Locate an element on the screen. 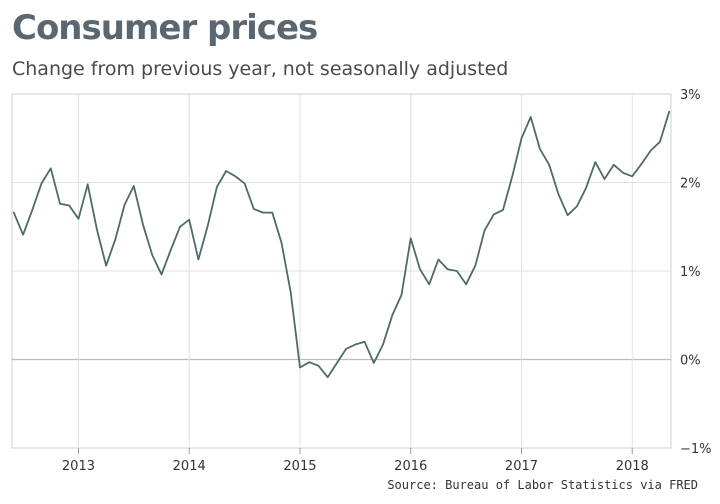 Image resolution: width=720 pixels, height=504 pixels. x-tick-label: 2018 is located at coordinates (632, 466).